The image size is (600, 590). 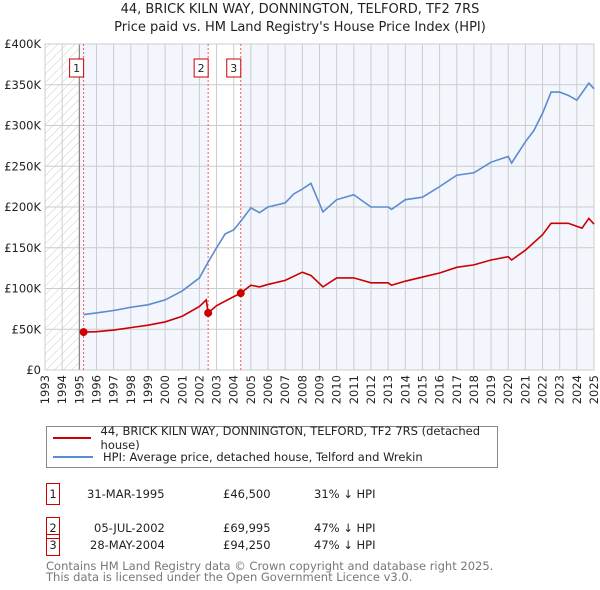 What do you see at coordinates (22, 166) in the screenshot?
I see `y-tick-label: £250K` at bounding box center [22, 166].